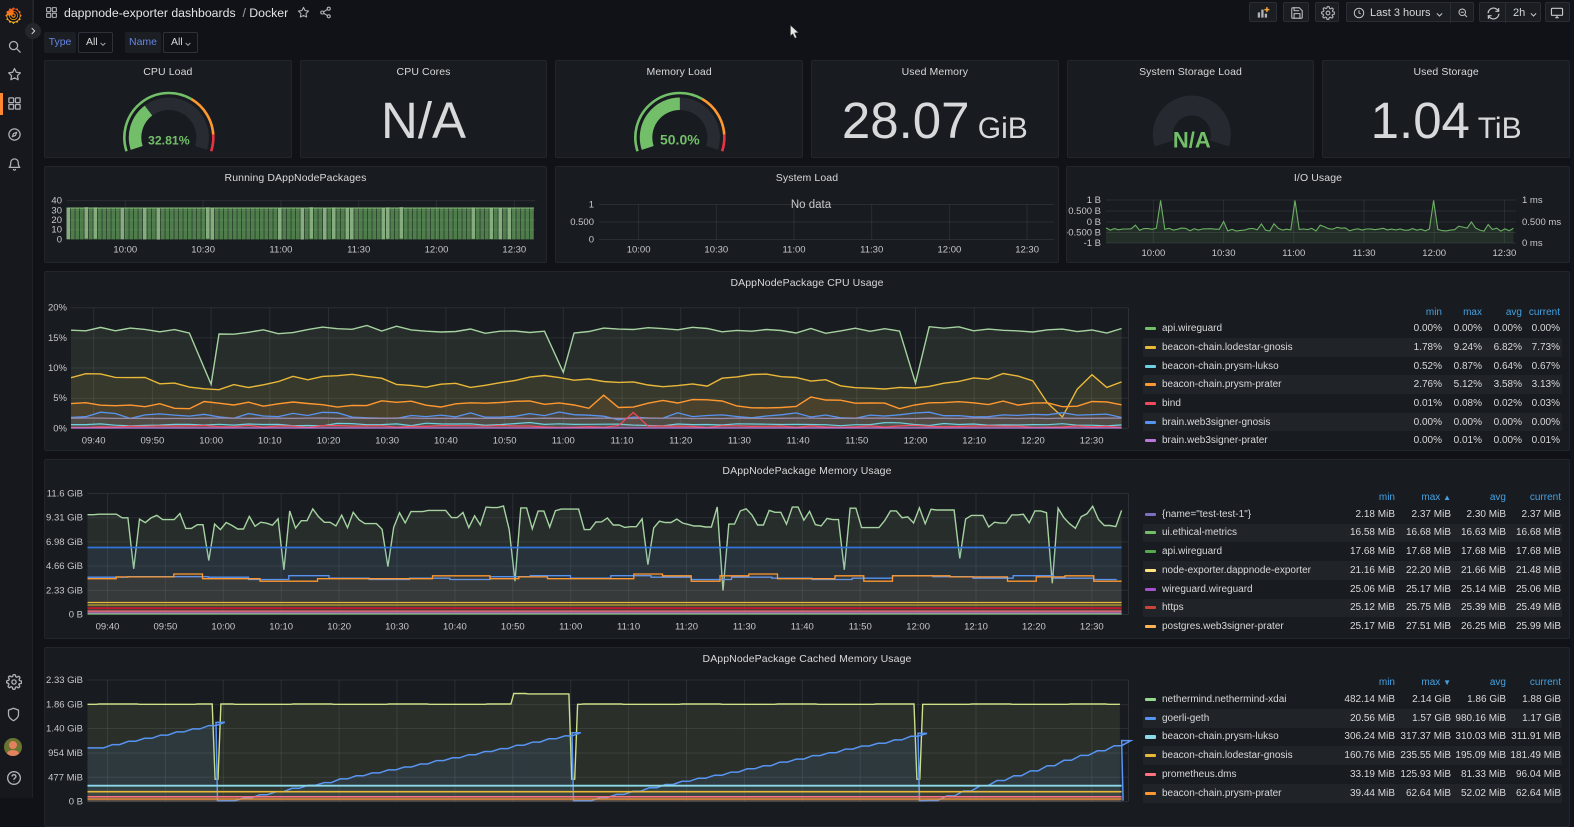  What do you see at coordinates (64, 705) in the screenshot?
I see `svg-text: 1.86 GiB` at bounding box center [64, 705].